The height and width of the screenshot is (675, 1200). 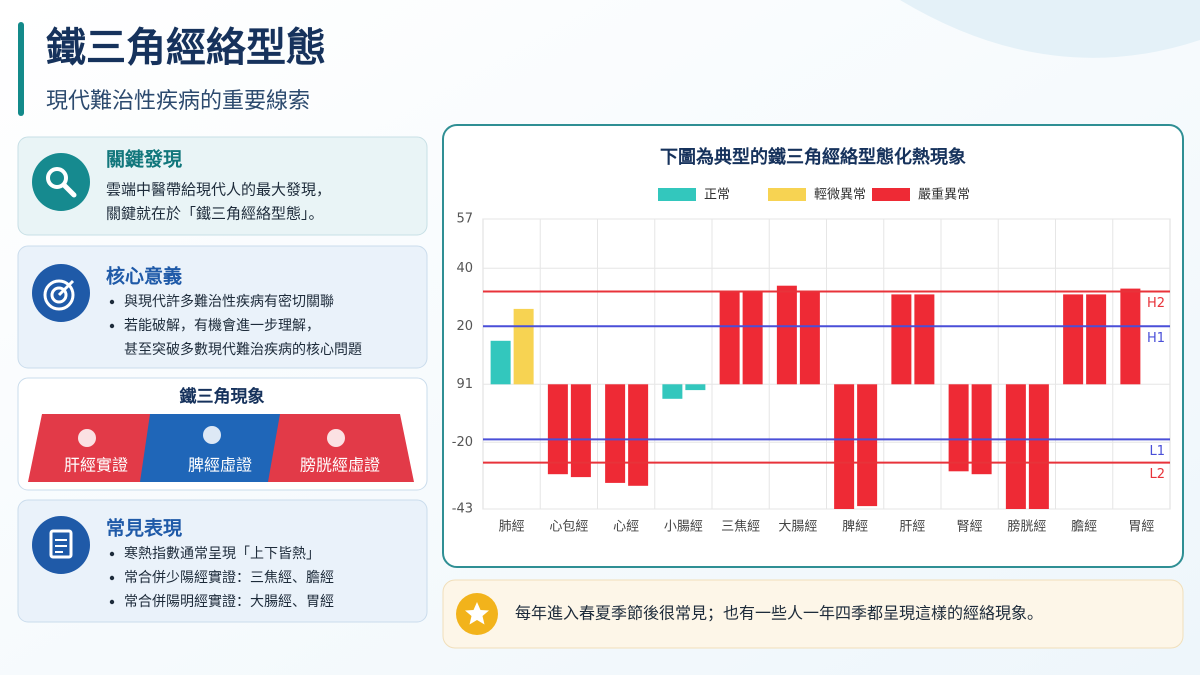 What do you see at coordinates (1157, 451) in the screenshot?
I see `reference-label: L1` at bounding box center [1157, 451].